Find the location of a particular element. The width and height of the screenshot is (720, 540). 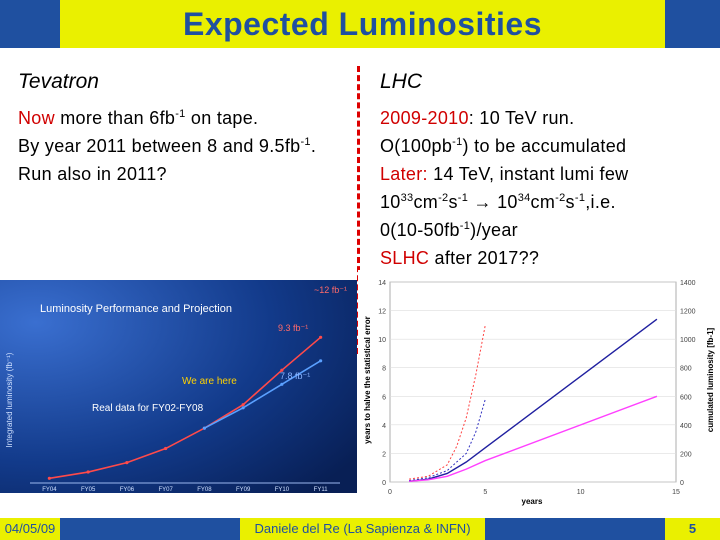

lhc-y2-label: cumulated luminosity [fb-1] is located at coordinates (710, 379).